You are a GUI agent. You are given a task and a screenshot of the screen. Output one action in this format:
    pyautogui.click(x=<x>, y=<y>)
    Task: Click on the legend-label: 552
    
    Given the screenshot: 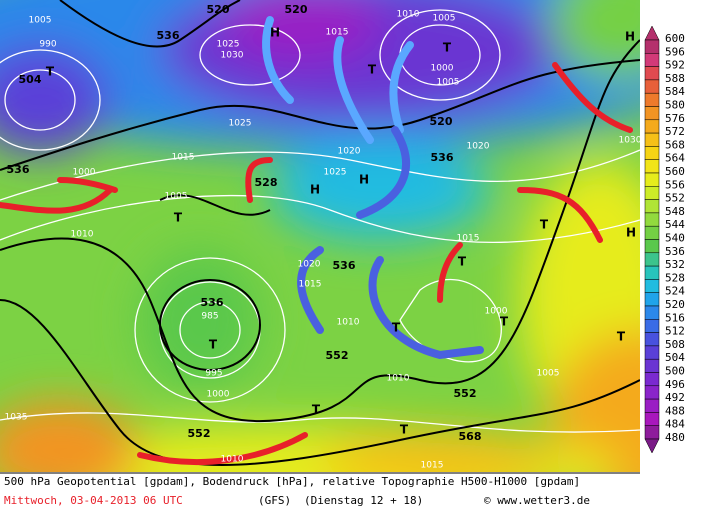 What is the action you would take?
    pyautogui.click(x=675, y=198)
    